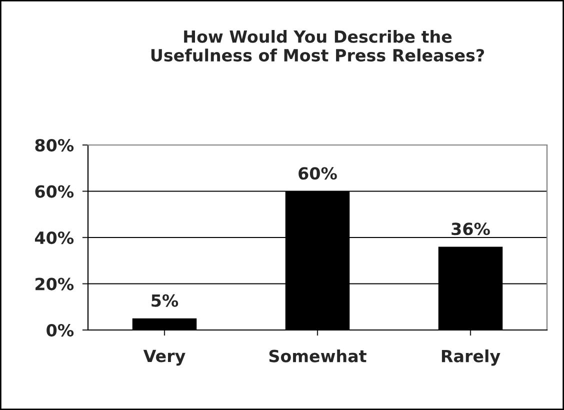 This screenshot has height=410, width=564. What do you see at coordinates (471, 357) in the screenshot?
I see `x-tick-label: Rarely` at bounding box center [471, 357].